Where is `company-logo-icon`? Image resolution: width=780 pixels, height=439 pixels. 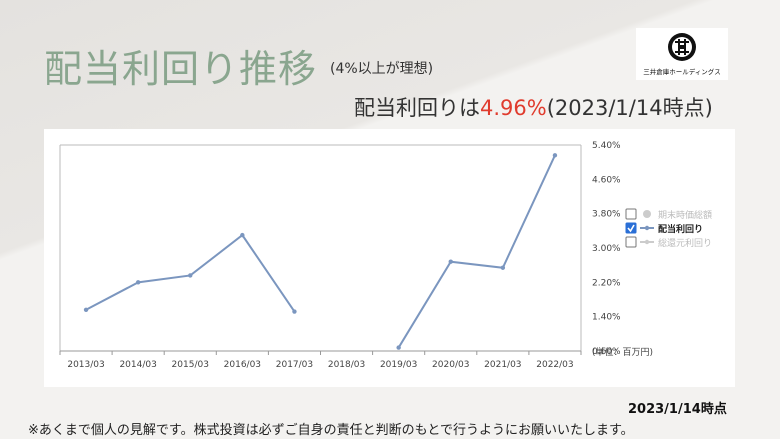 company-logo-icon is located at coordinates (682, 47).